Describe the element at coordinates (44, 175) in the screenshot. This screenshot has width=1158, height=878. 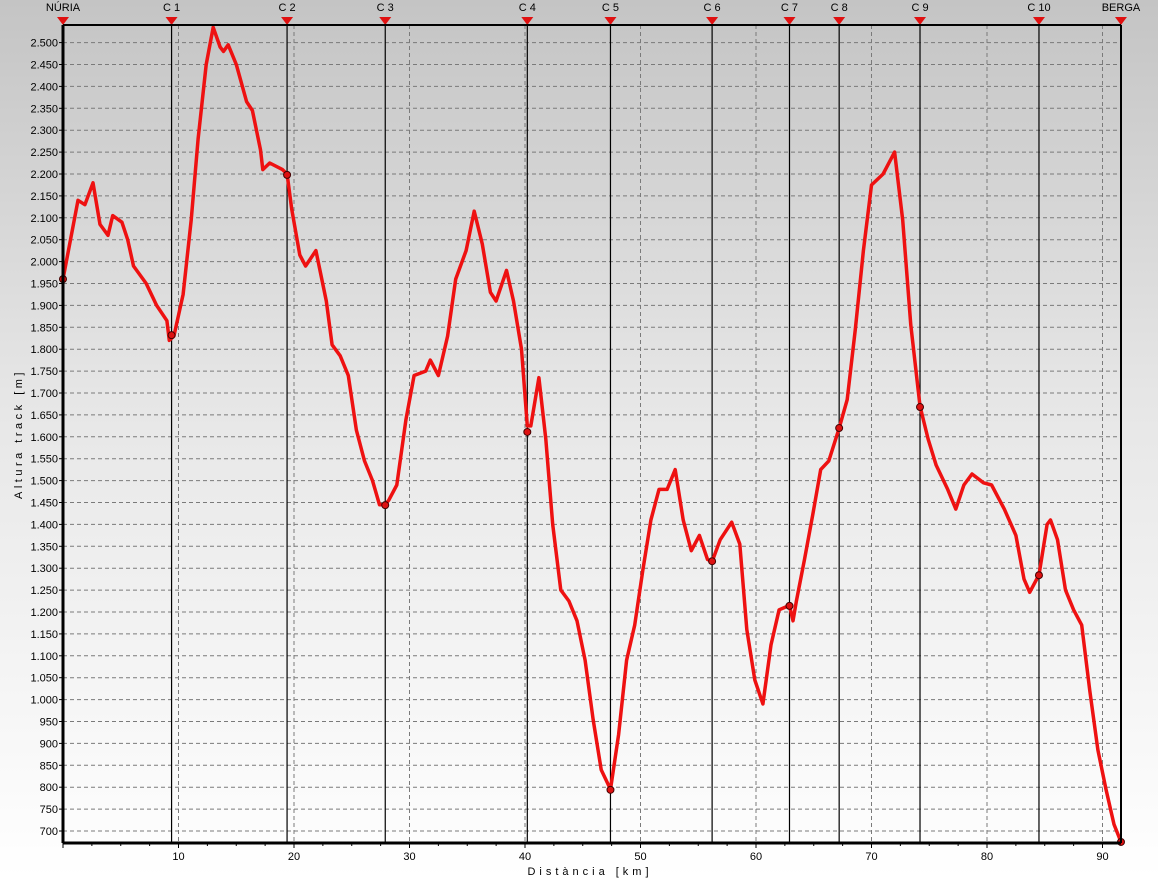
I see `y-tick-label: 2.200` at that location.